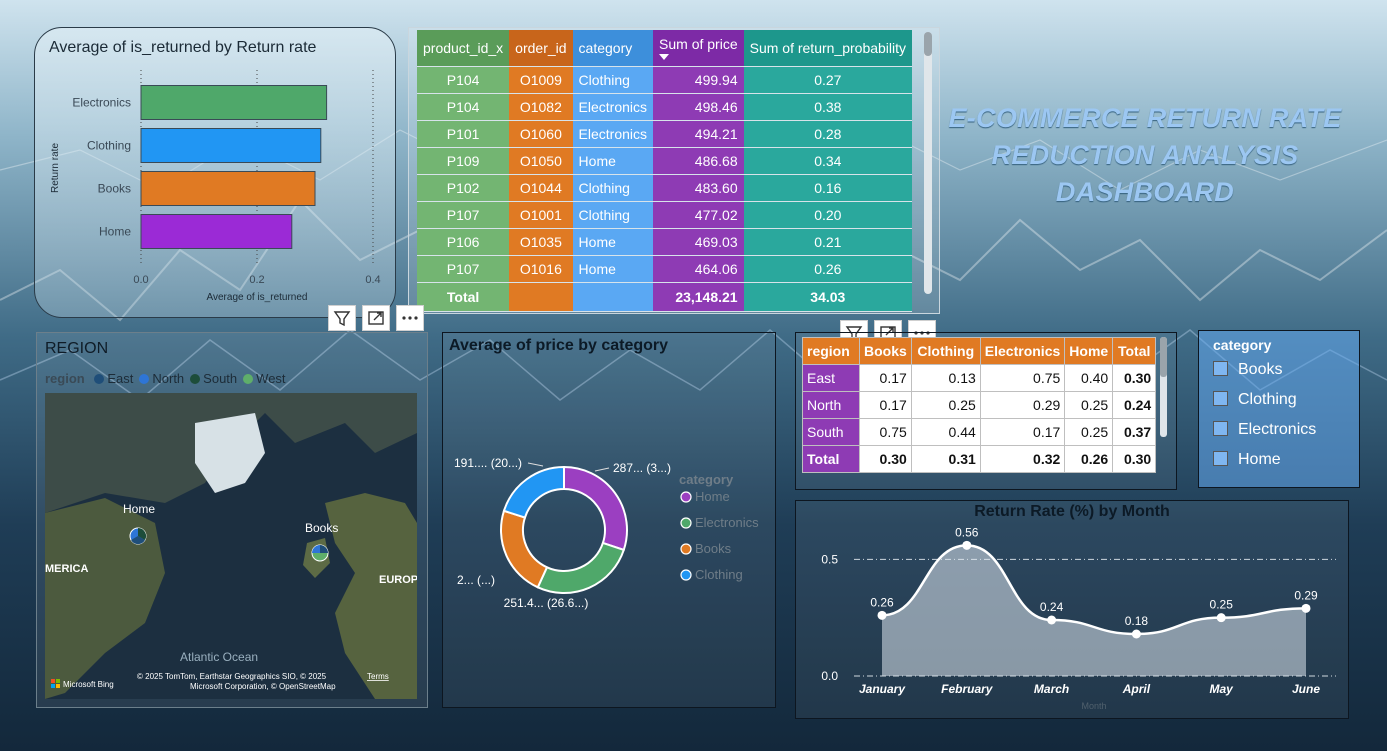  Describe the element at coordinates (928, 44) in the screenshot. I see `product-table-scroll-thumb` at that location.